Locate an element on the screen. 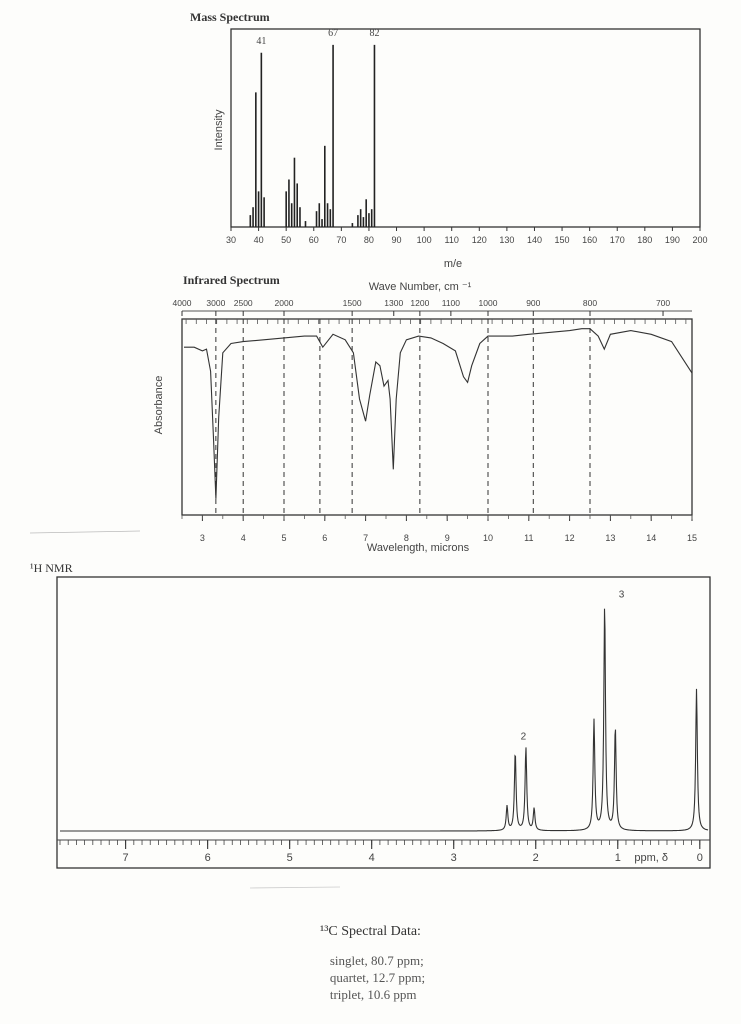 The width and height of the screenshot is (741, 1024). nmr-integration-label: 3 is located at coordinates (622, 595).